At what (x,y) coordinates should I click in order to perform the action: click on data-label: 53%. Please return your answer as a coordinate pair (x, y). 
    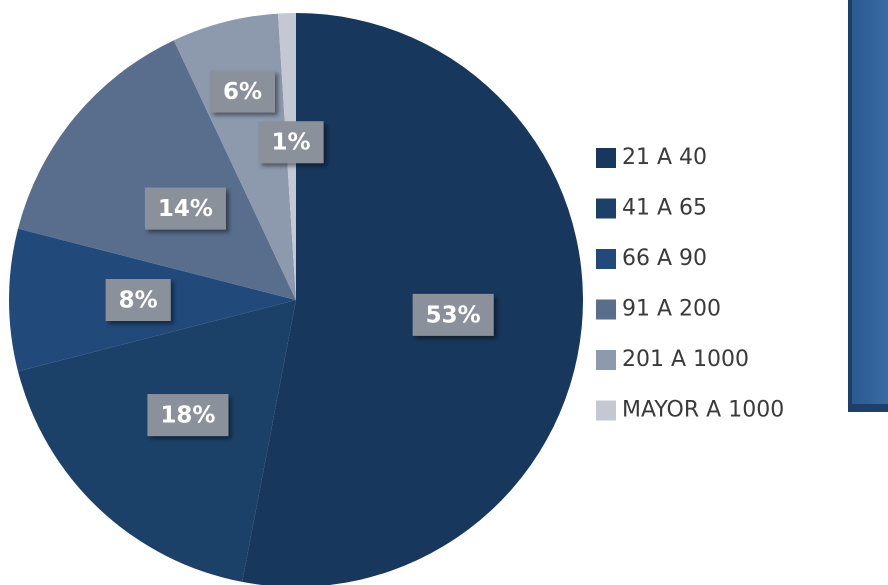
    Looking at the image, I should click on (453, 314).